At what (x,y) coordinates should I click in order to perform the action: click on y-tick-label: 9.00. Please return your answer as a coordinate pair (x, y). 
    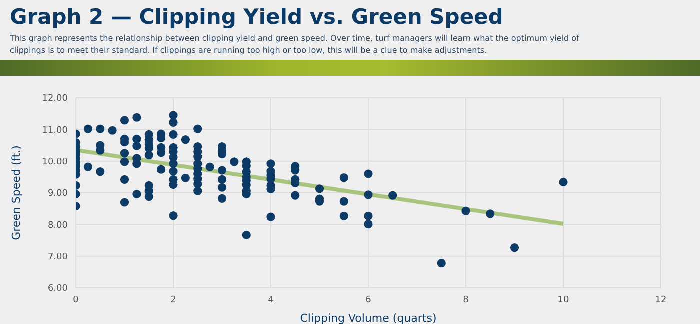
    Looking at the image, I should click on (58, 194).